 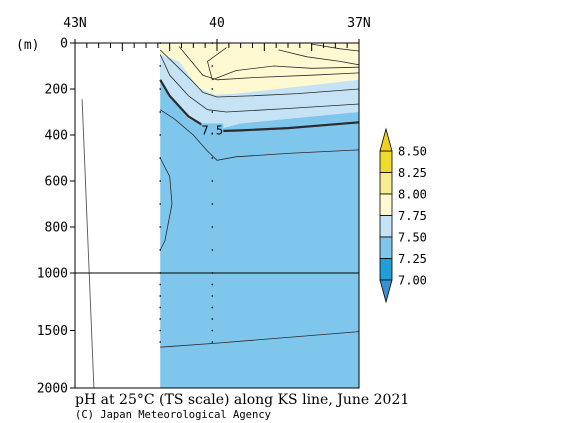 What do you see at coordinates (52, 331) in the screenshot?
I see `y-tick-label: 1500` at bounding box center [52, 331].